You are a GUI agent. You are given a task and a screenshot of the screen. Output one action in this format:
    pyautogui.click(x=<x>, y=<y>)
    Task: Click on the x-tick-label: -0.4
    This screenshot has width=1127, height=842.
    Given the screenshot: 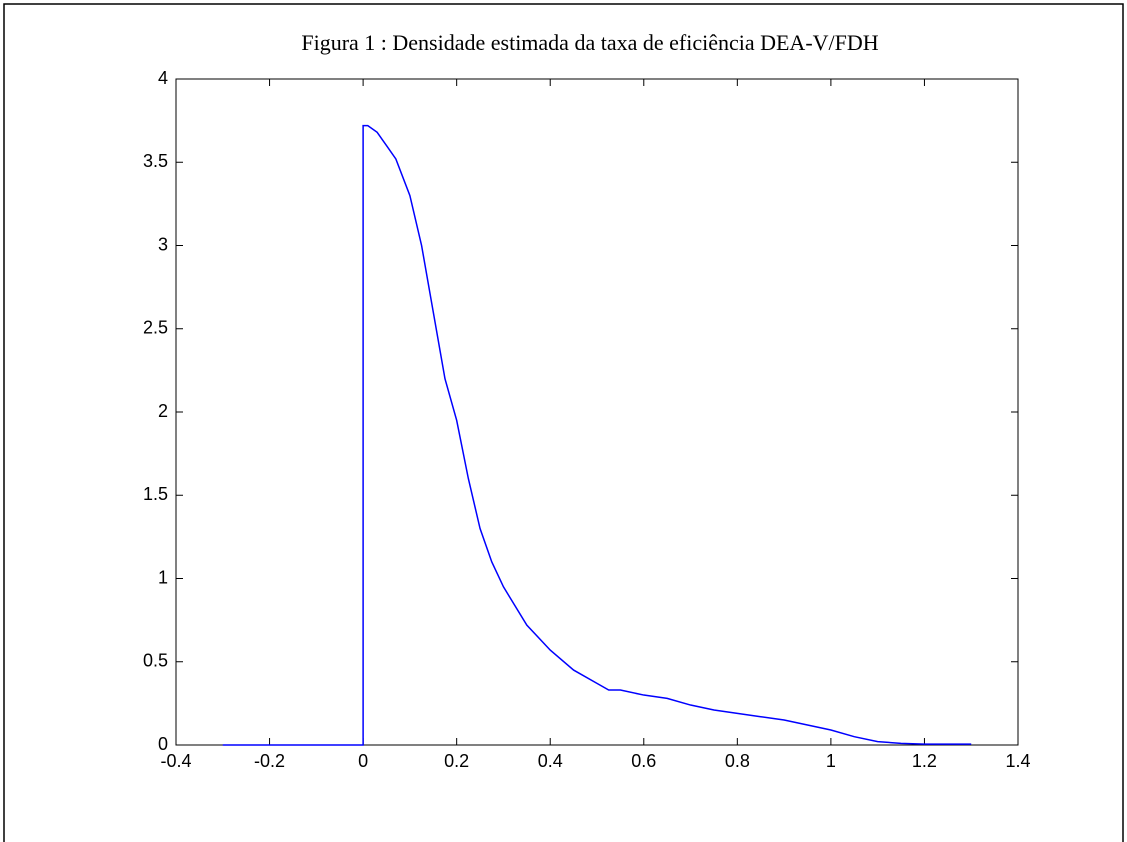 What is the action you would take?
    pyautogui.click(x=175, y=761)
    